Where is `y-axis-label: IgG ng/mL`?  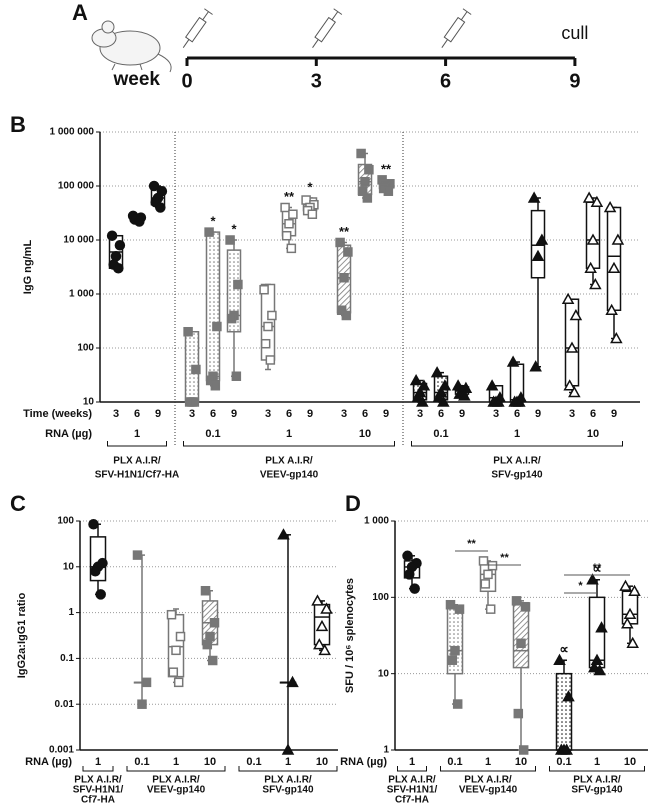
y-axis-label: IgG ng/mL is located at coordinates (28, 267).